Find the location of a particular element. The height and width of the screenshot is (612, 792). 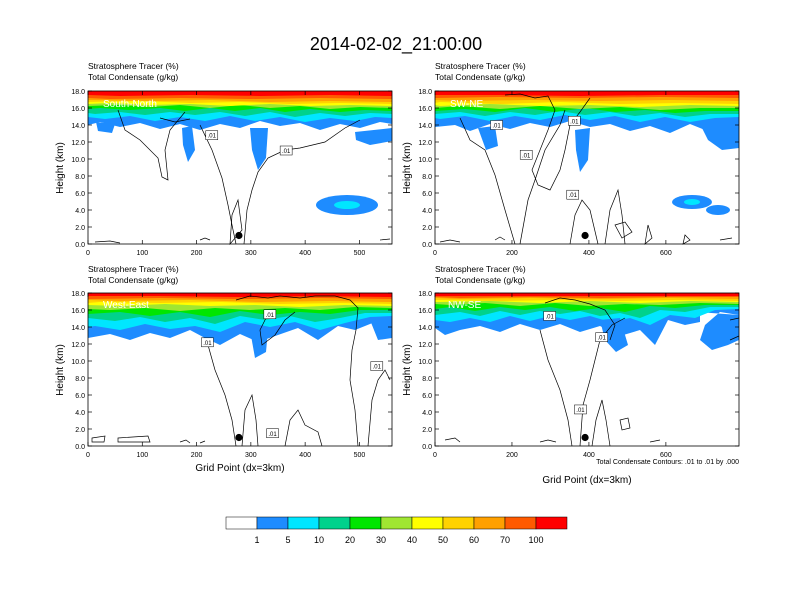

y-tick-label: 18.0 is located at coordinates (425, 294).